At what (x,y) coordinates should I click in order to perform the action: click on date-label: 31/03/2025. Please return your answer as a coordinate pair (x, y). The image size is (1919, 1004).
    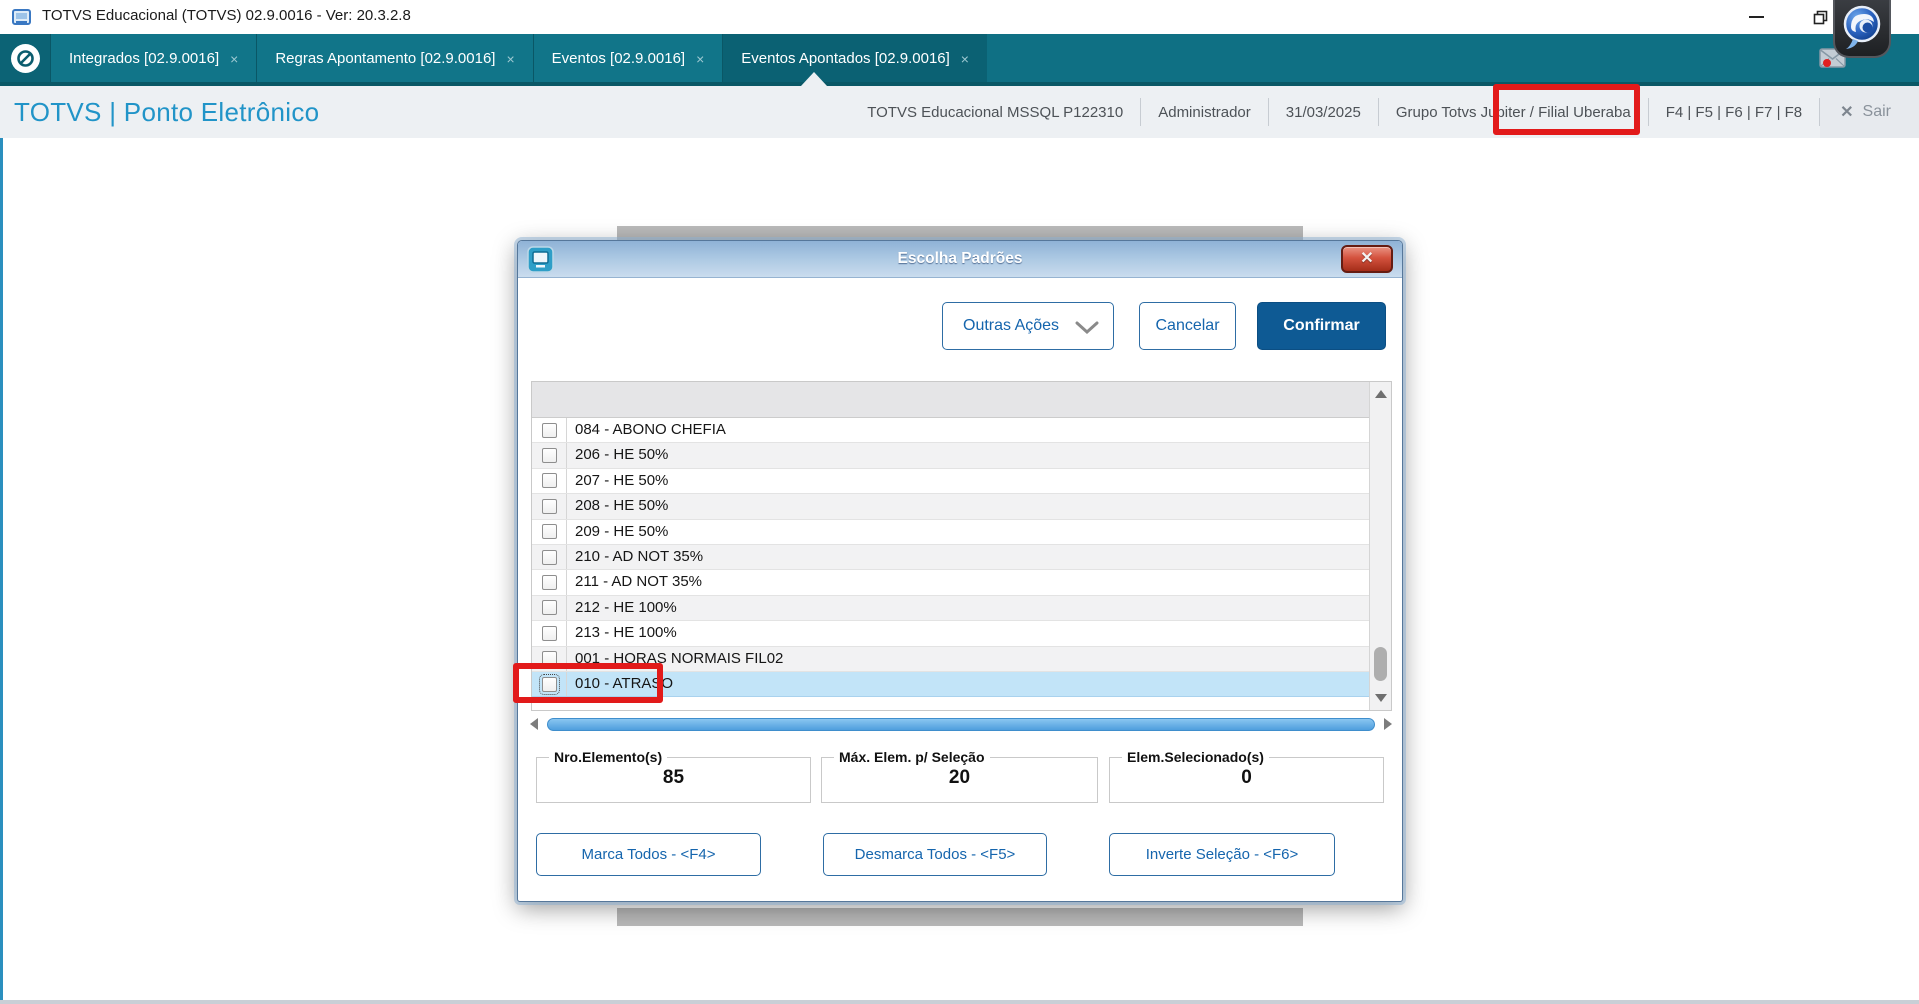
    Looking at the image, I should click on (1323, 112).